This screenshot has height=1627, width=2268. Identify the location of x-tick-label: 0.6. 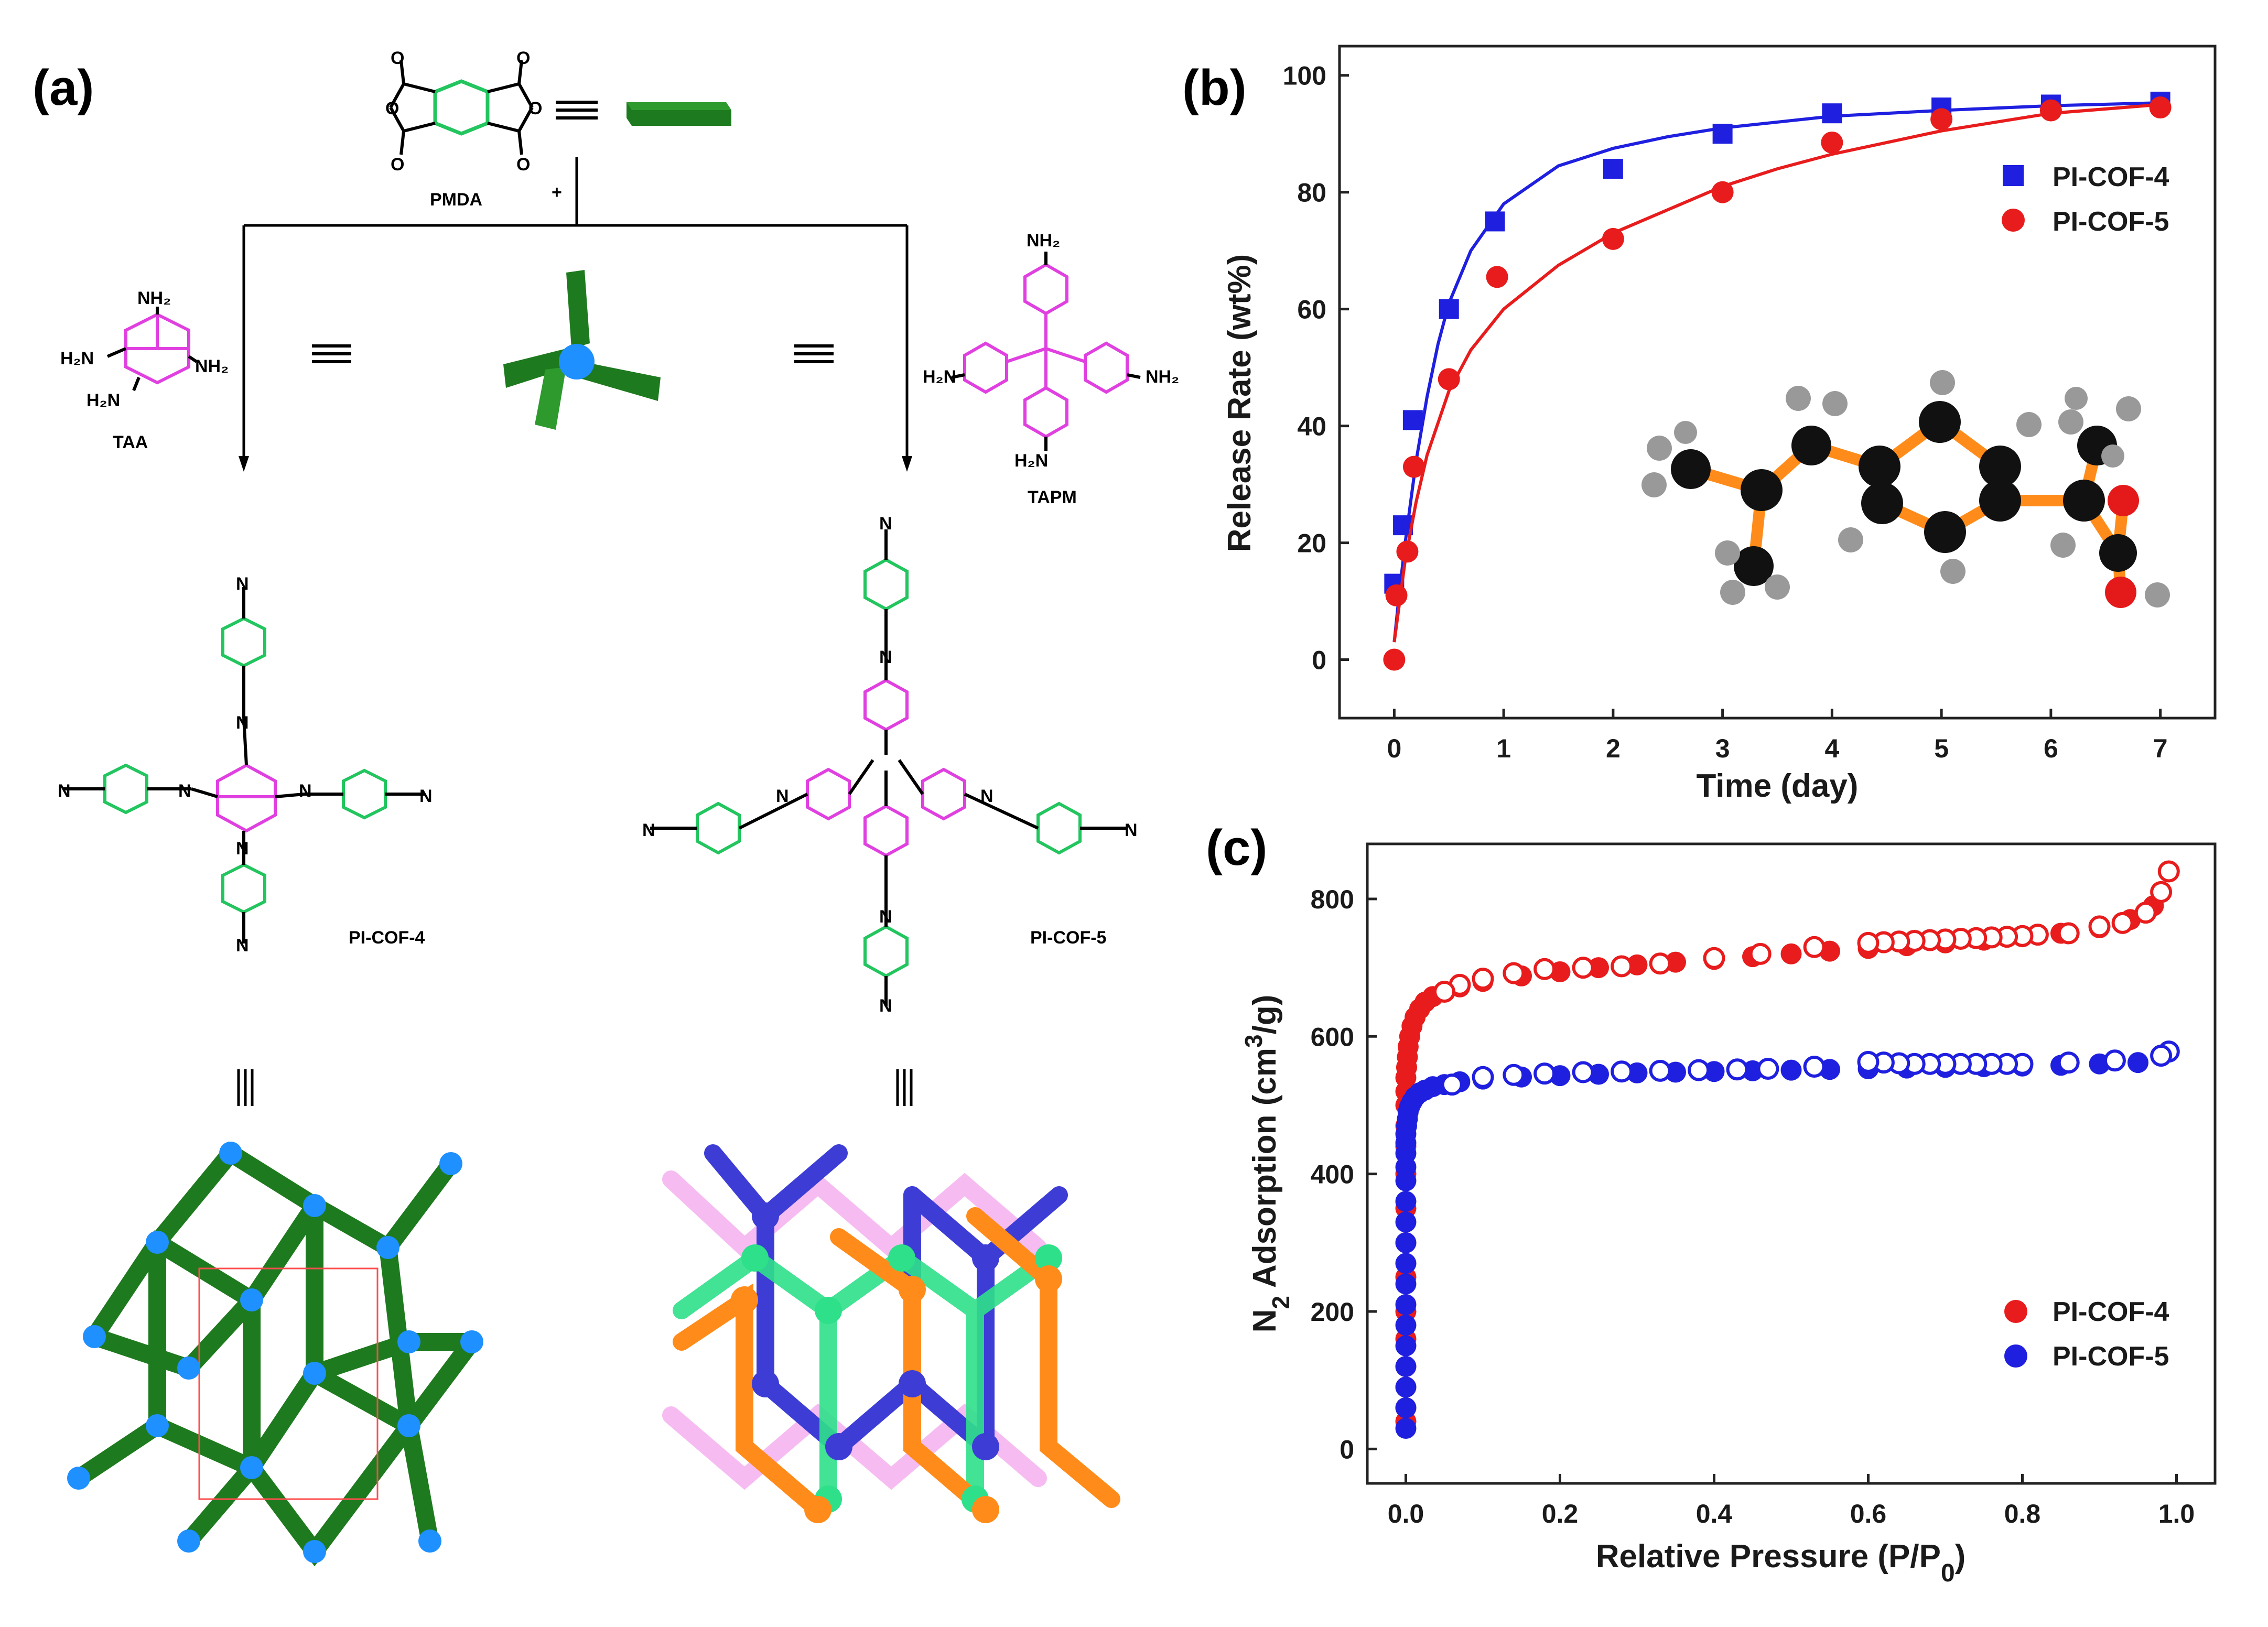
(1868, 1513).